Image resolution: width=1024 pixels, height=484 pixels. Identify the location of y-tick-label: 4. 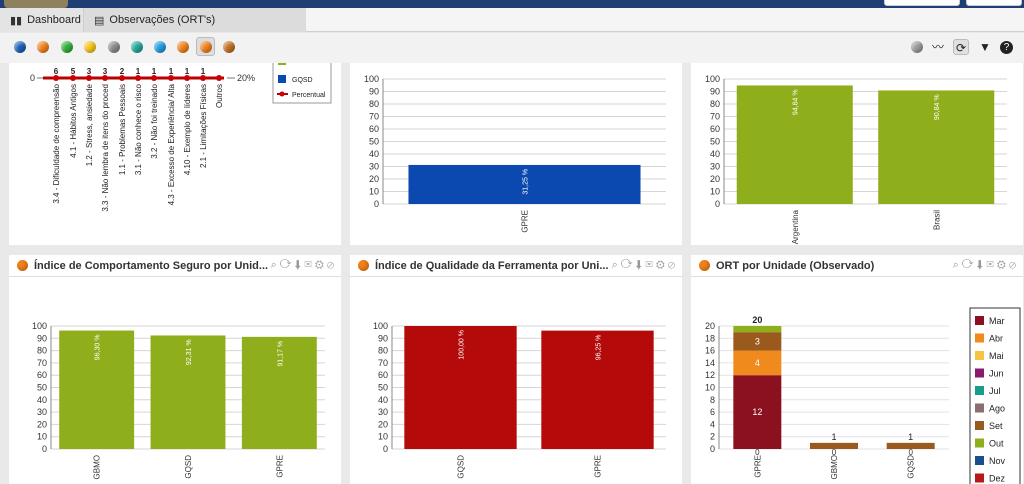
(712, 424).